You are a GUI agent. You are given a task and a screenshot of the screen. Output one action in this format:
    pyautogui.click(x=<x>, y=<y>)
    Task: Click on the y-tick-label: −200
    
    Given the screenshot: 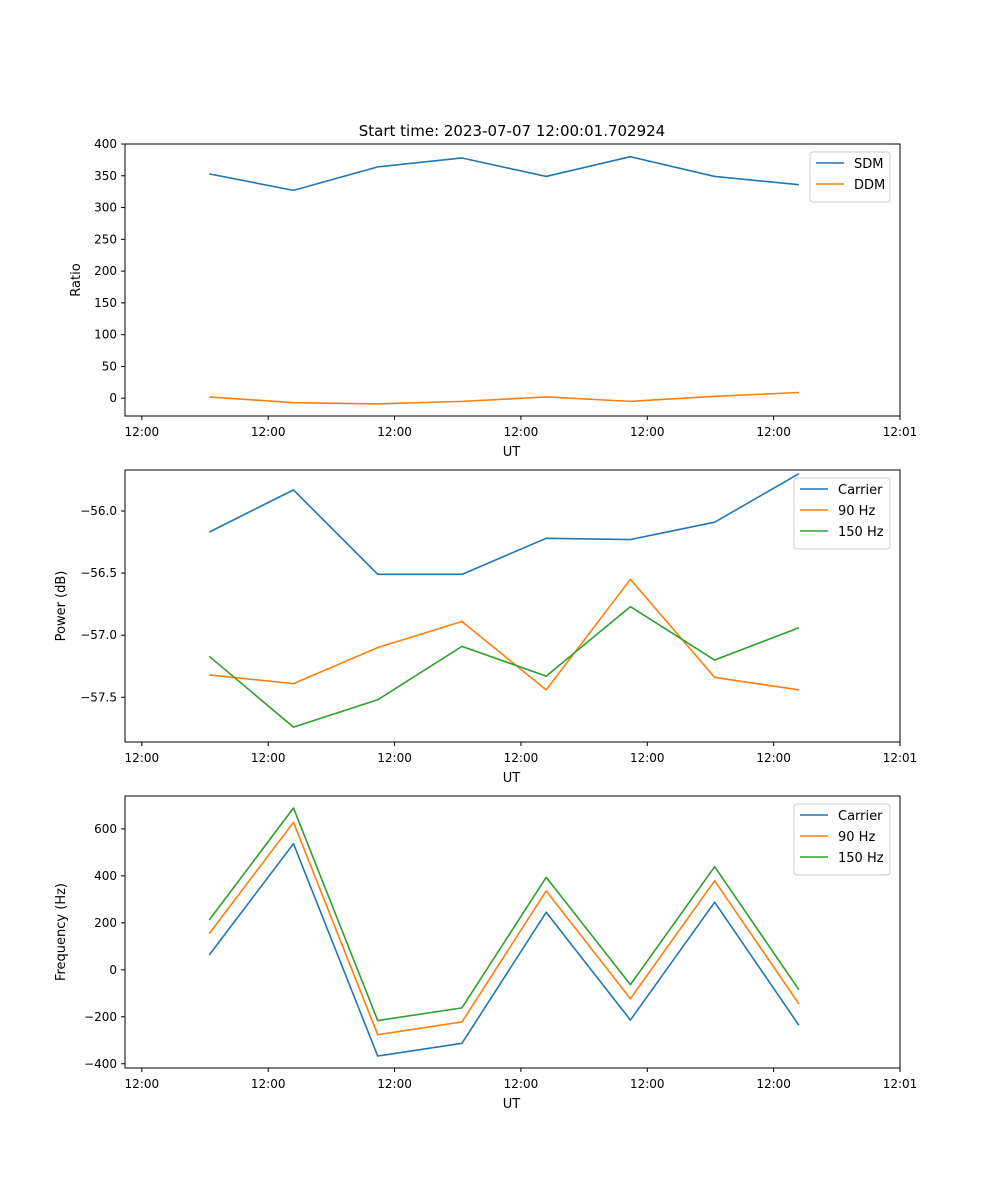 What is the action you would take?
    pyautogui.click(x=100, y=1017)
    